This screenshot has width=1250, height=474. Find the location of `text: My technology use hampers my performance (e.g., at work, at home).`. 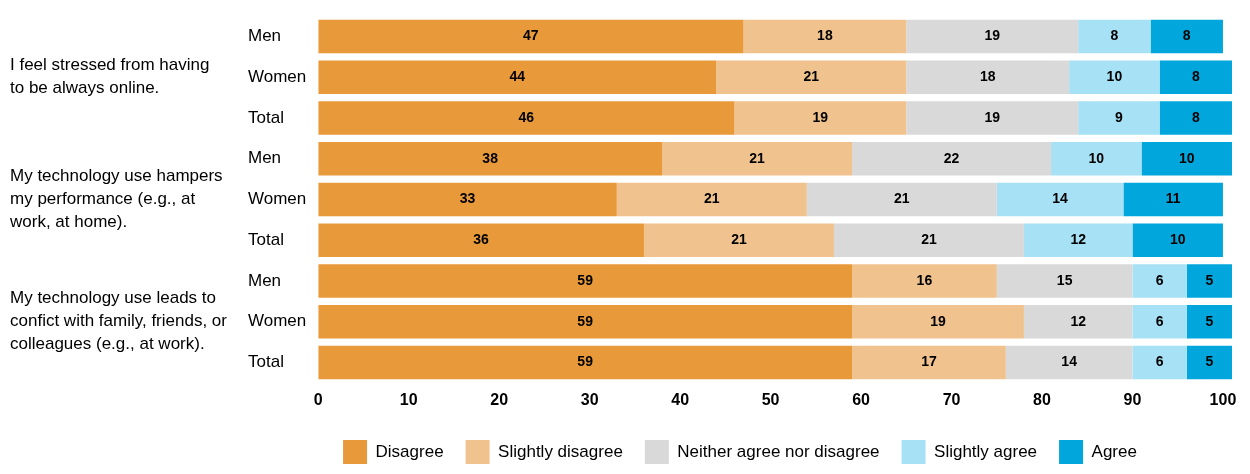

text: My technology use hampers my performance (e.g., at work, at home). is located at coordinates (116, 199).